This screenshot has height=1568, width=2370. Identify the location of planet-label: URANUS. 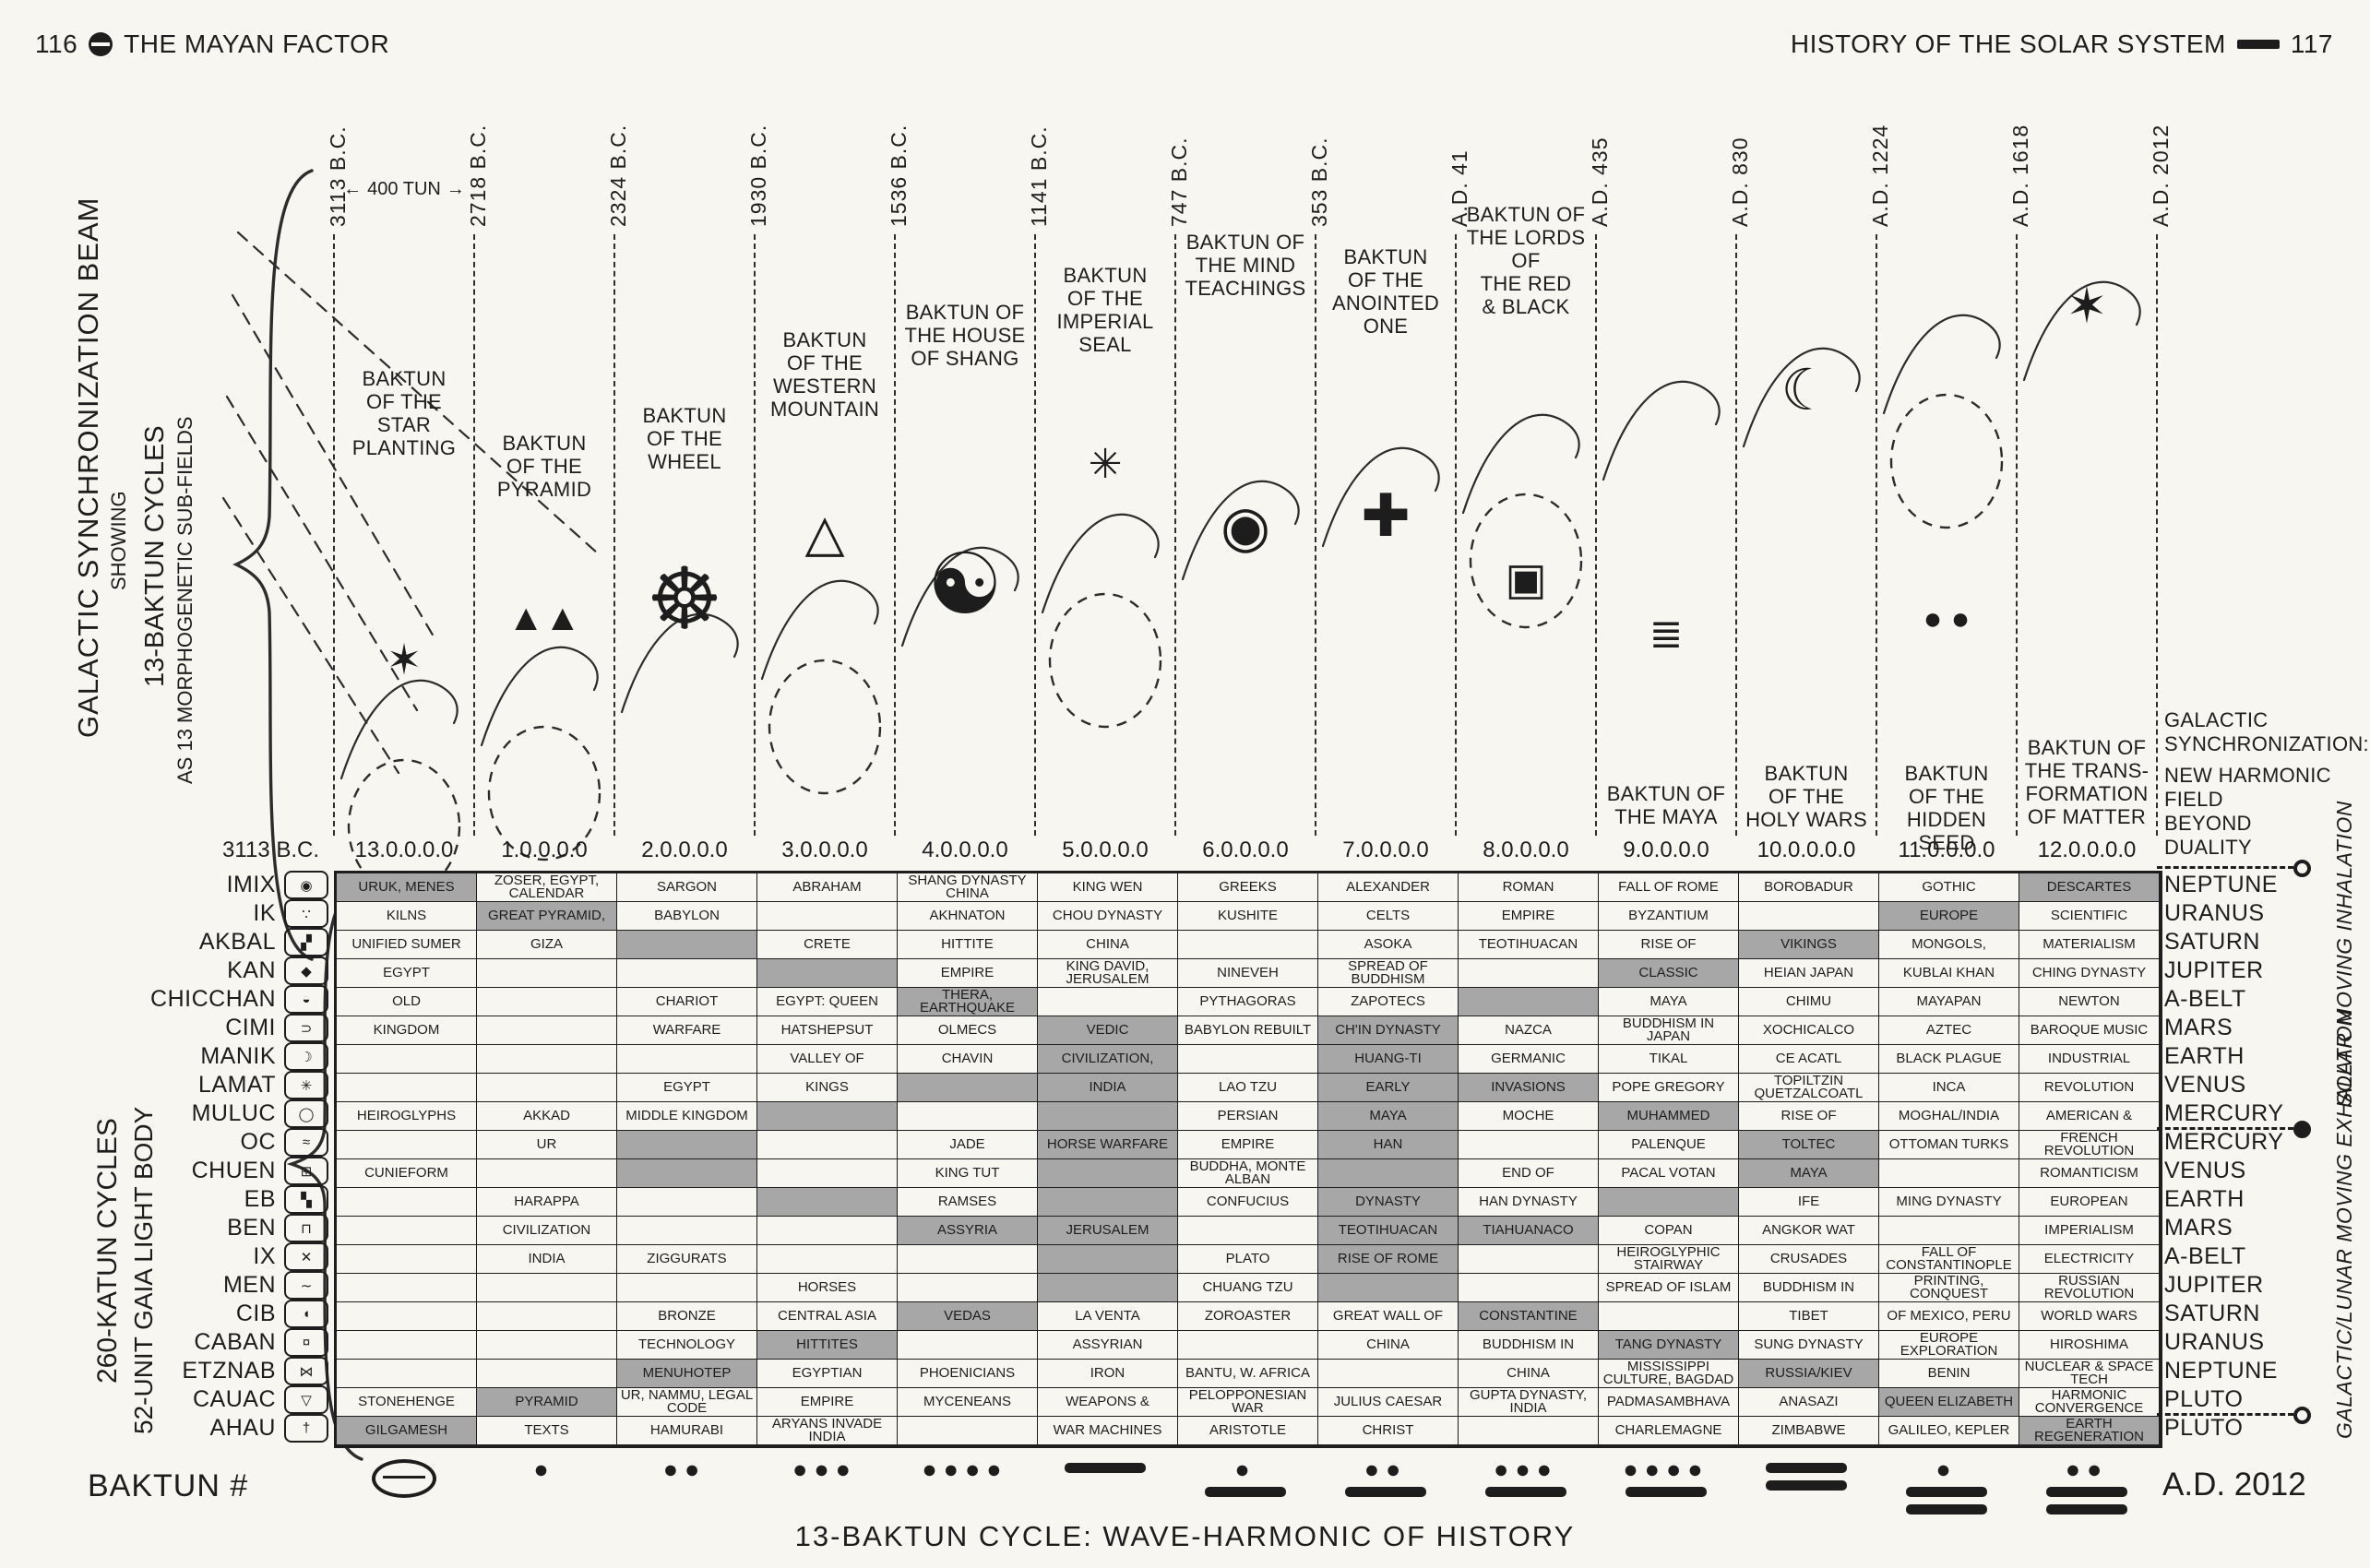
(2214, 913).